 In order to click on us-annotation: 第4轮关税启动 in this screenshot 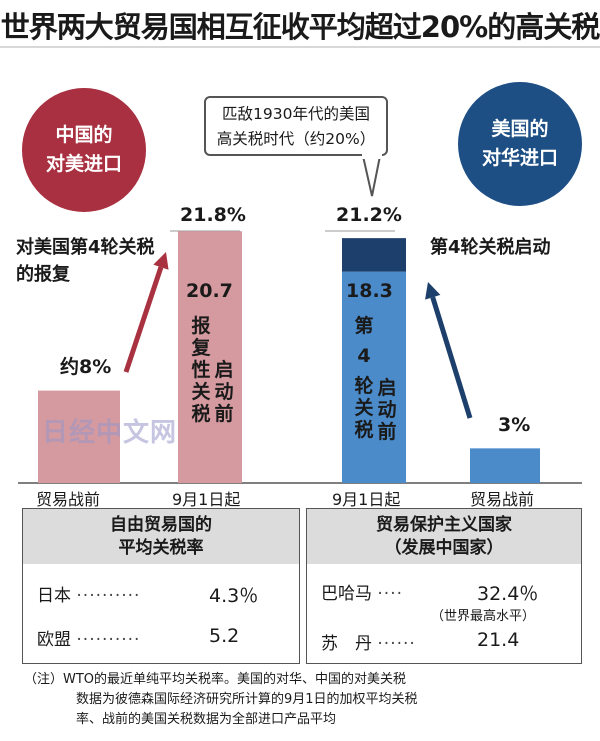, I will do `click(490, 247)`.